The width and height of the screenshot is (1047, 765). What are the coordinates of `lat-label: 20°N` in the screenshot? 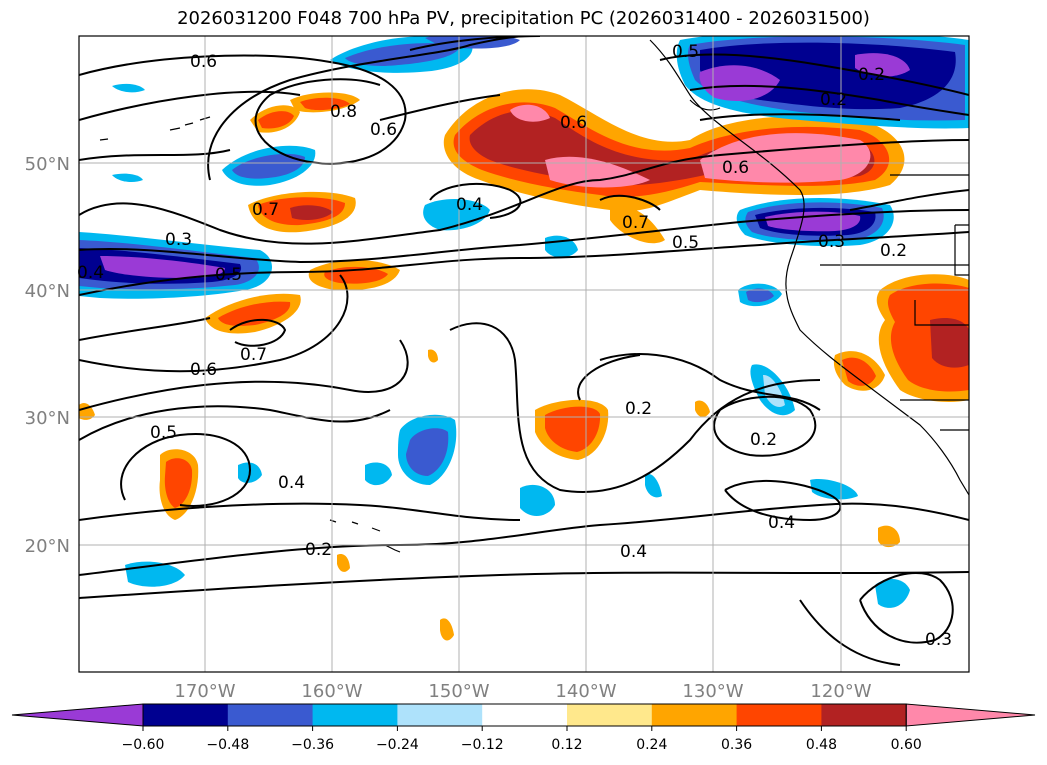 It's located at (47, 546).